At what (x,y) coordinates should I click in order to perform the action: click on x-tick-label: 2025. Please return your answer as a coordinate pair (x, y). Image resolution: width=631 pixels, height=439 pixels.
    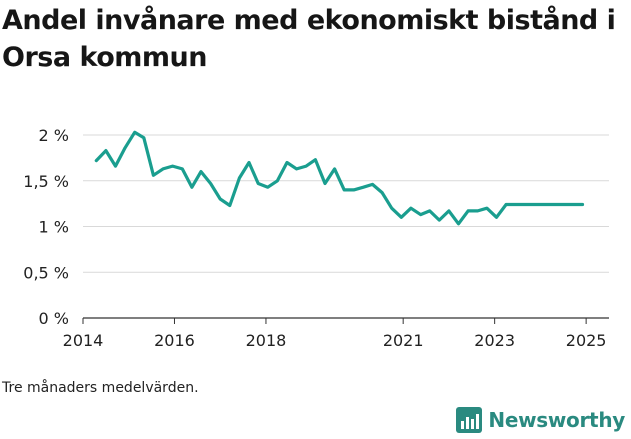
    Looking at the image, I should click on (586, 340).